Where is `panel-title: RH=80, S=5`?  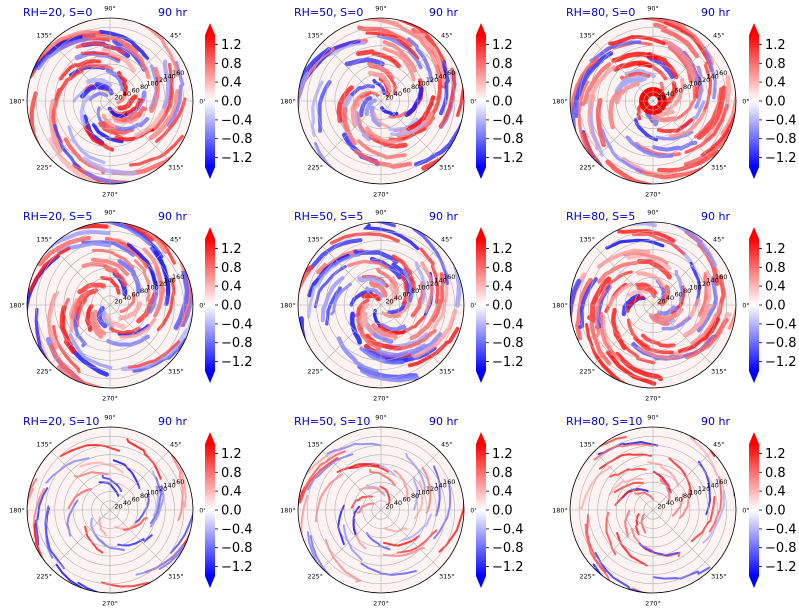
panel-title: RH=80, S=5 is located at coordinates (600, 216).